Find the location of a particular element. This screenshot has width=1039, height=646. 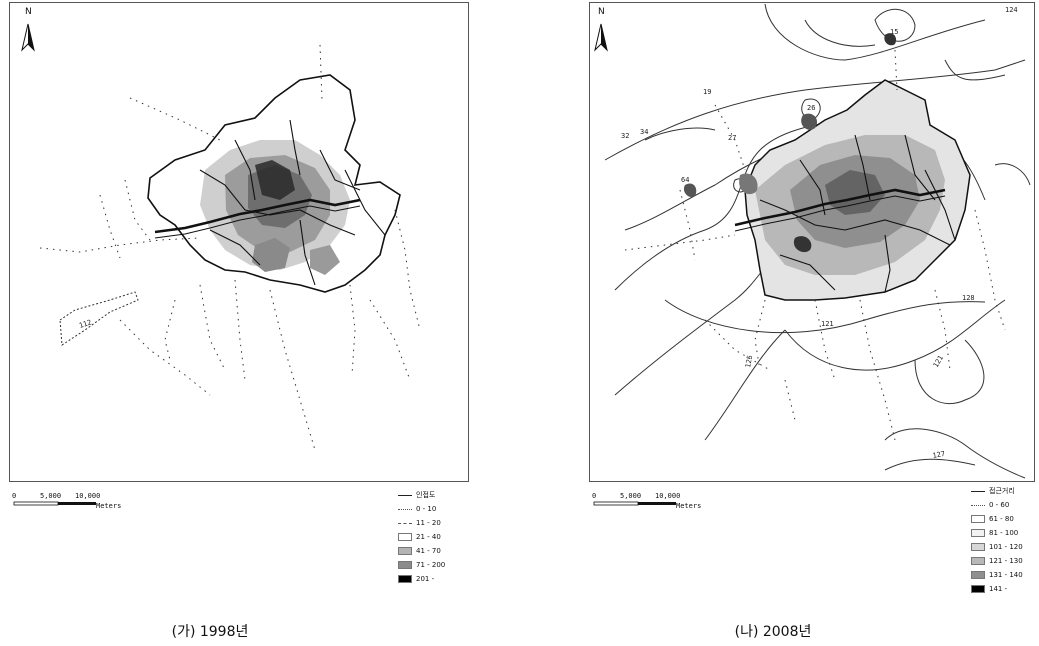

legend-item: 0 - 10 is located at coordinates (421, 509).